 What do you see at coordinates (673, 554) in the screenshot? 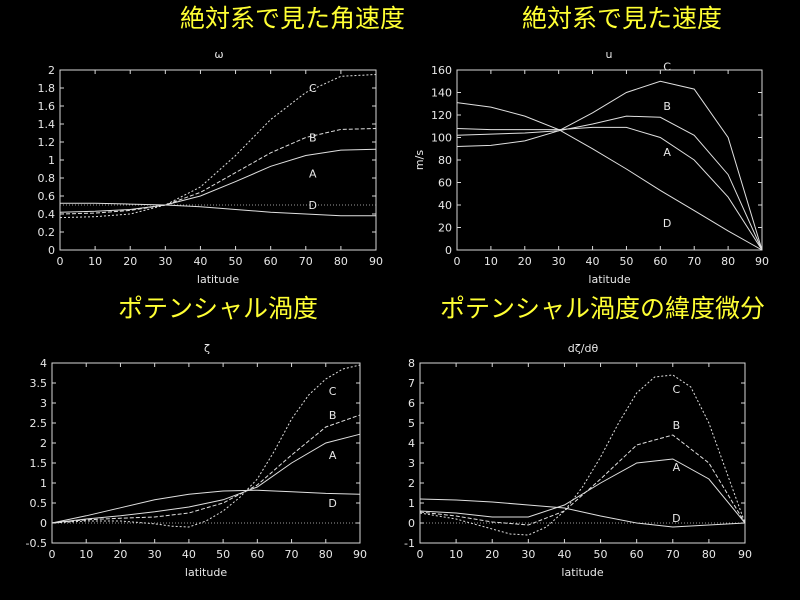
I see `x-tick-label: 70` at bounding box center [673, 554].